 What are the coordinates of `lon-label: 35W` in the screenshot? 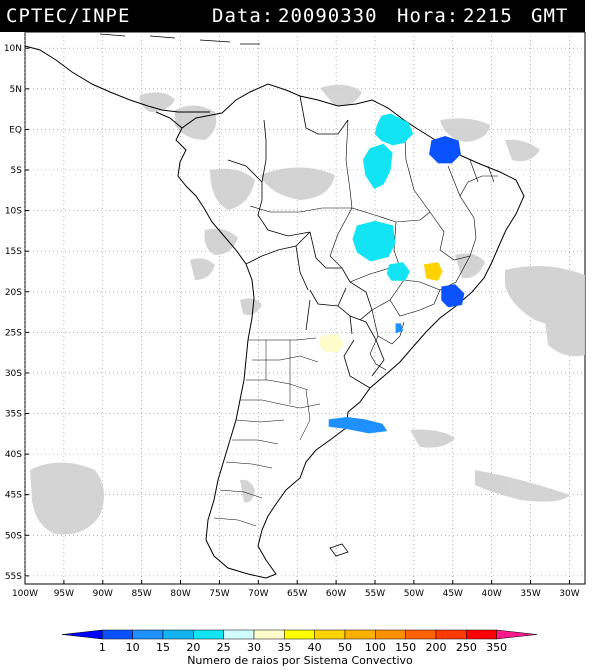 It's located at (530, 594).